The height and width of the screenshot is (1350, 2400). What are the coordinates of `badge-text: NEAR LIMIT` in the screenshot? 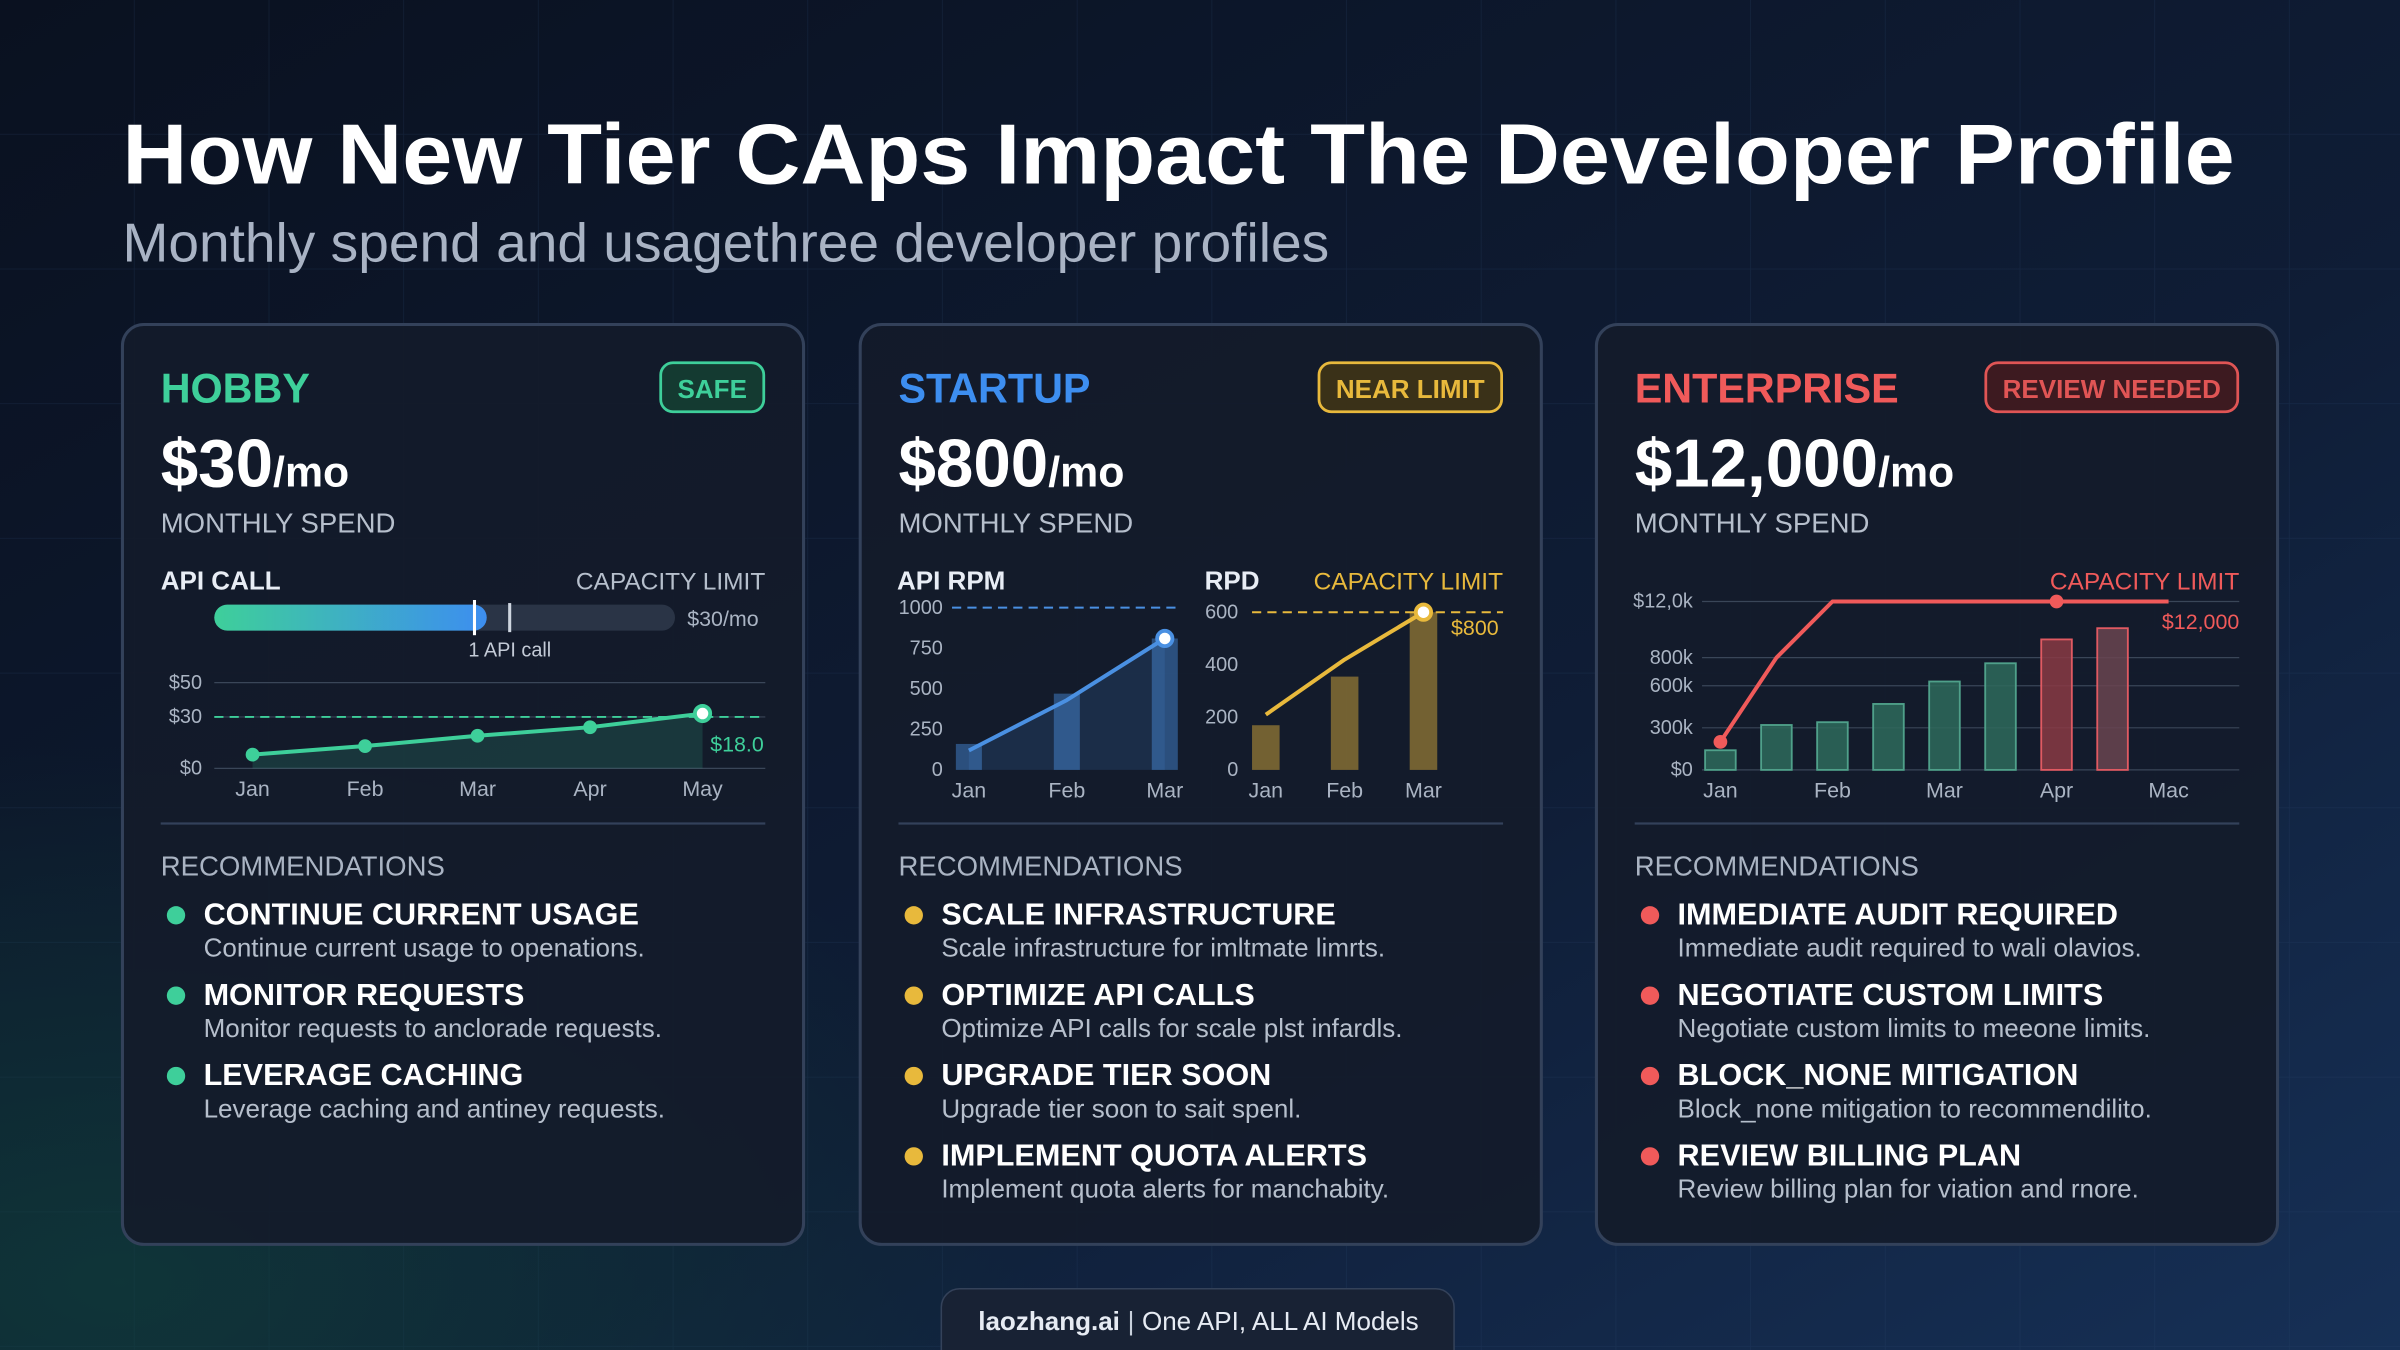 It's located at (1410, 389).